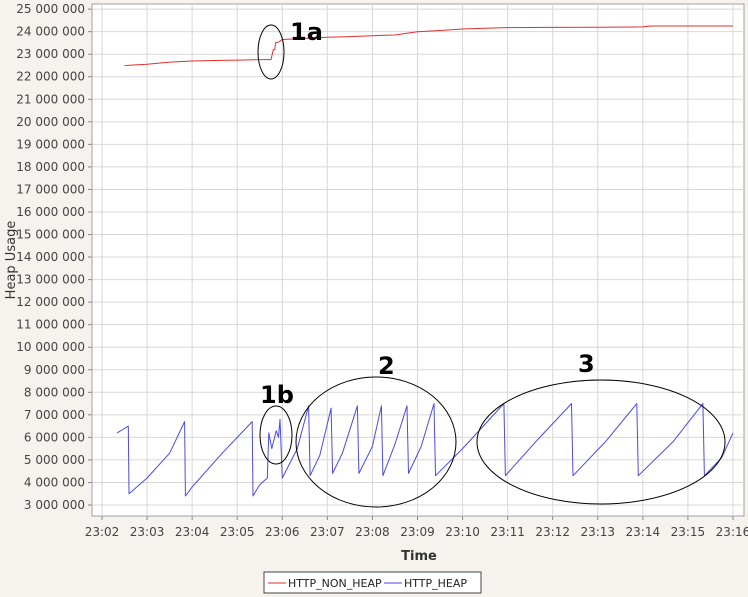  I want to click on x-tick-label: 23:04, so click(192, 532).